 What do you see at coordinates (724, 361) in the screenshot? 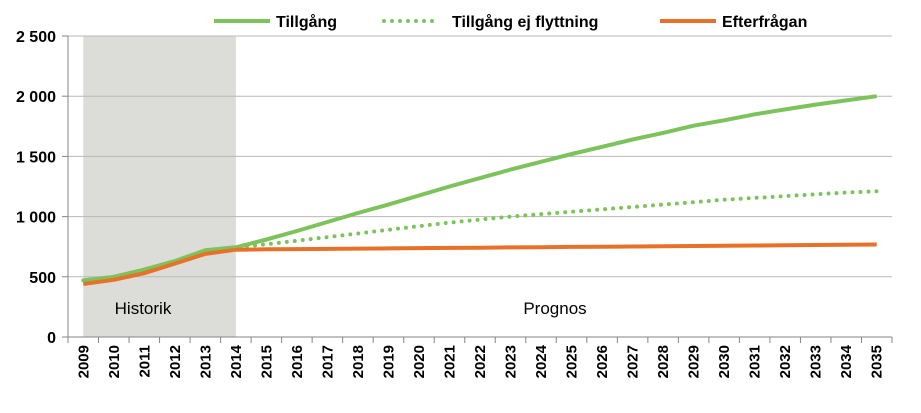
I see `x-tick-label: 2030` at bounding box center [724, 361].